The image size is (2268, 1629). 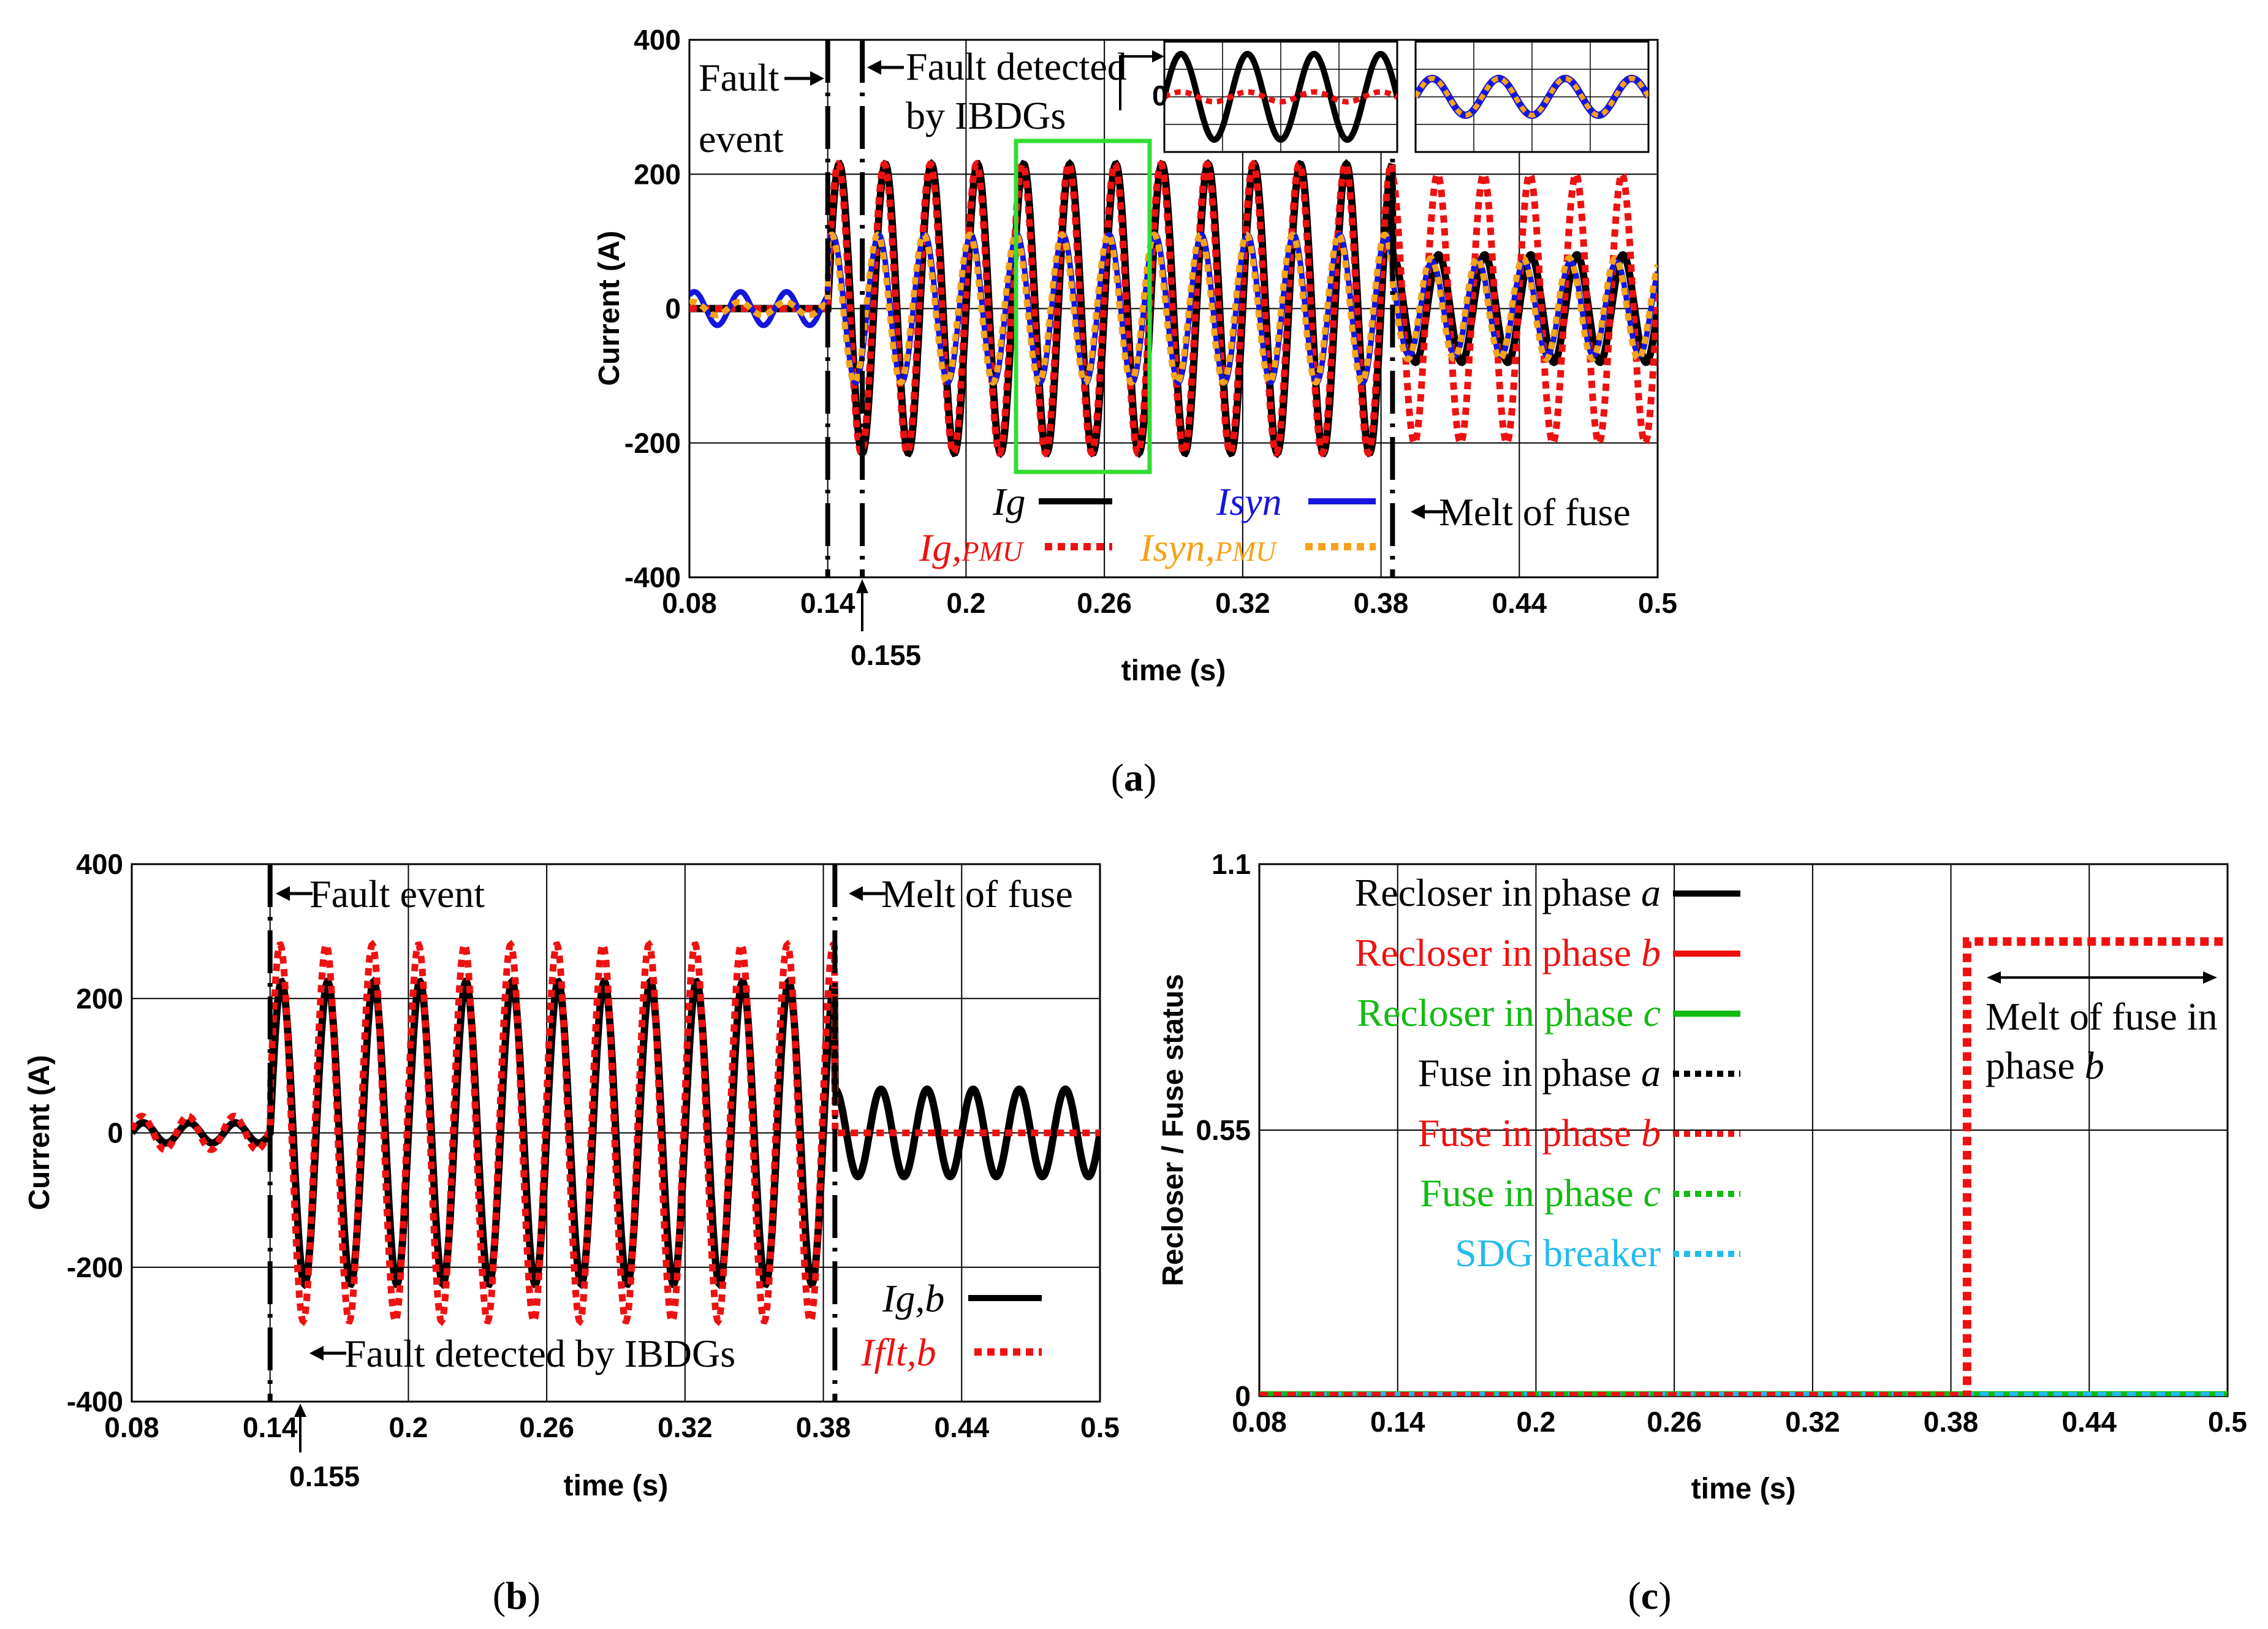 What do you see at coordinates (1173, 1130) in the screenshot?
I see `panel-c-ylabel: Recloser / Fuse status` at bounding box center [1173, 1130].